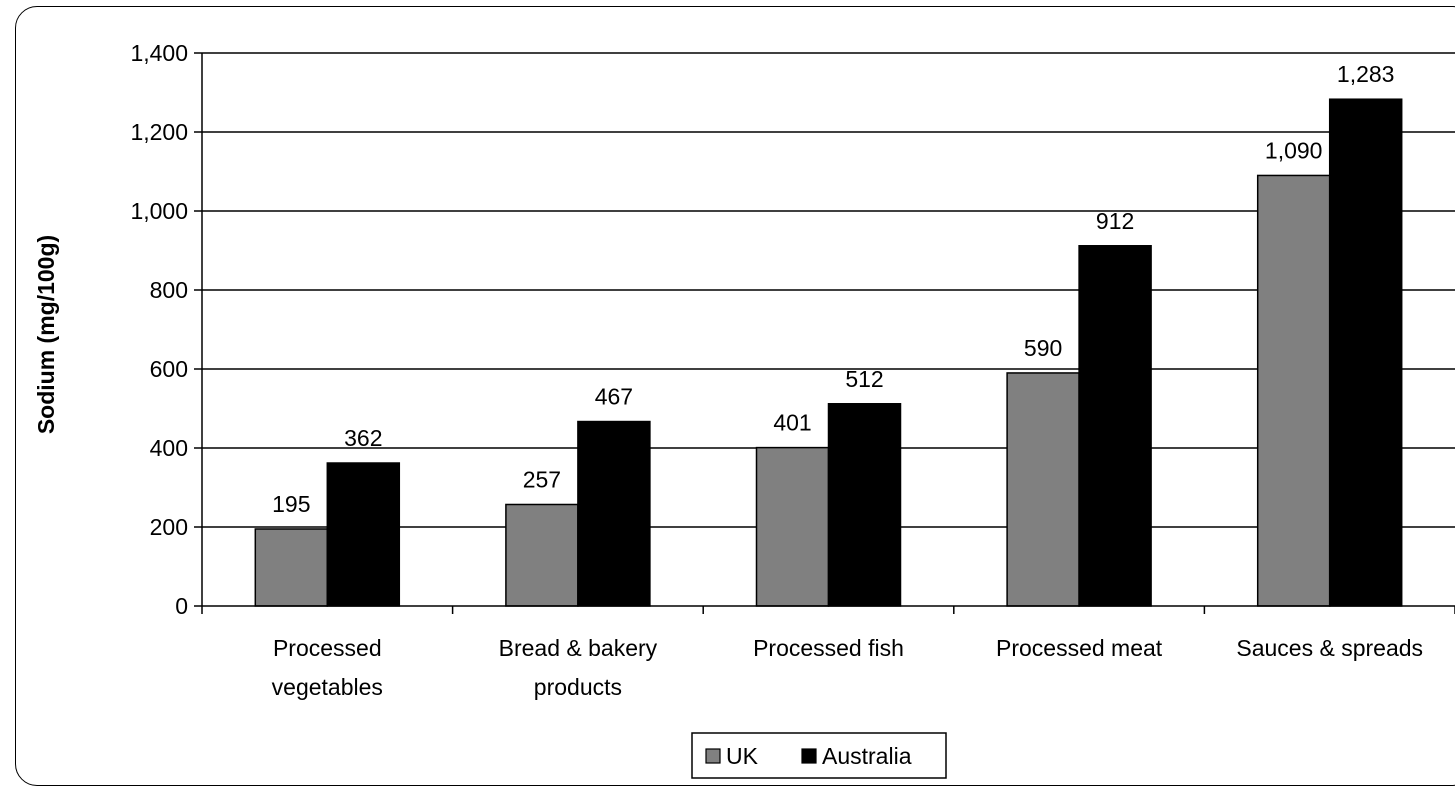 The width and height of the screenshot is (1455, 788). I want to click on y-tick-label: 600, so click(169, 369).